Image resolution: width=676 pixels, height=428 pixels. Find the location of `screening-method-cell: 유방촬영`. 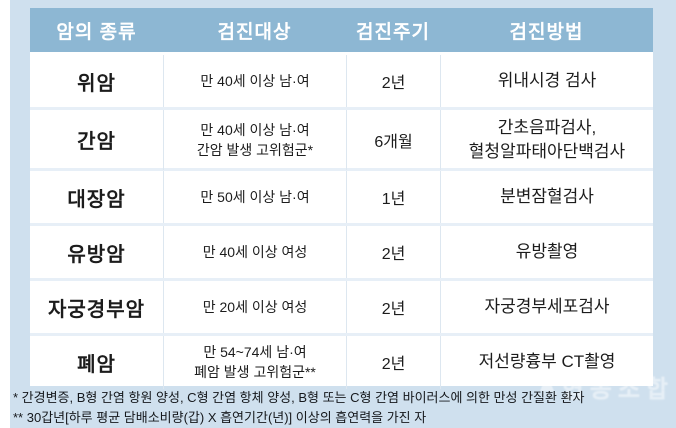

screening-method-cell: 유방촬영 is located at coordinates (546, 252).